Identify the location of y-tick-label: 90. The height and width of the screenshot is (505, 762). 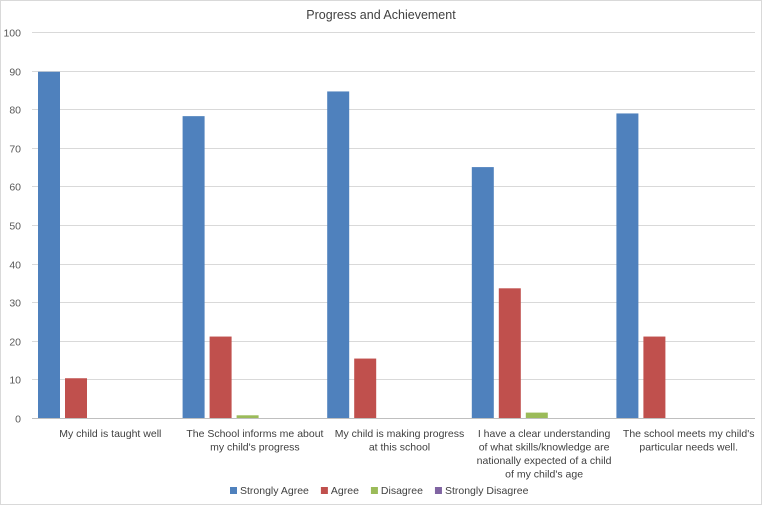
(15, 73).